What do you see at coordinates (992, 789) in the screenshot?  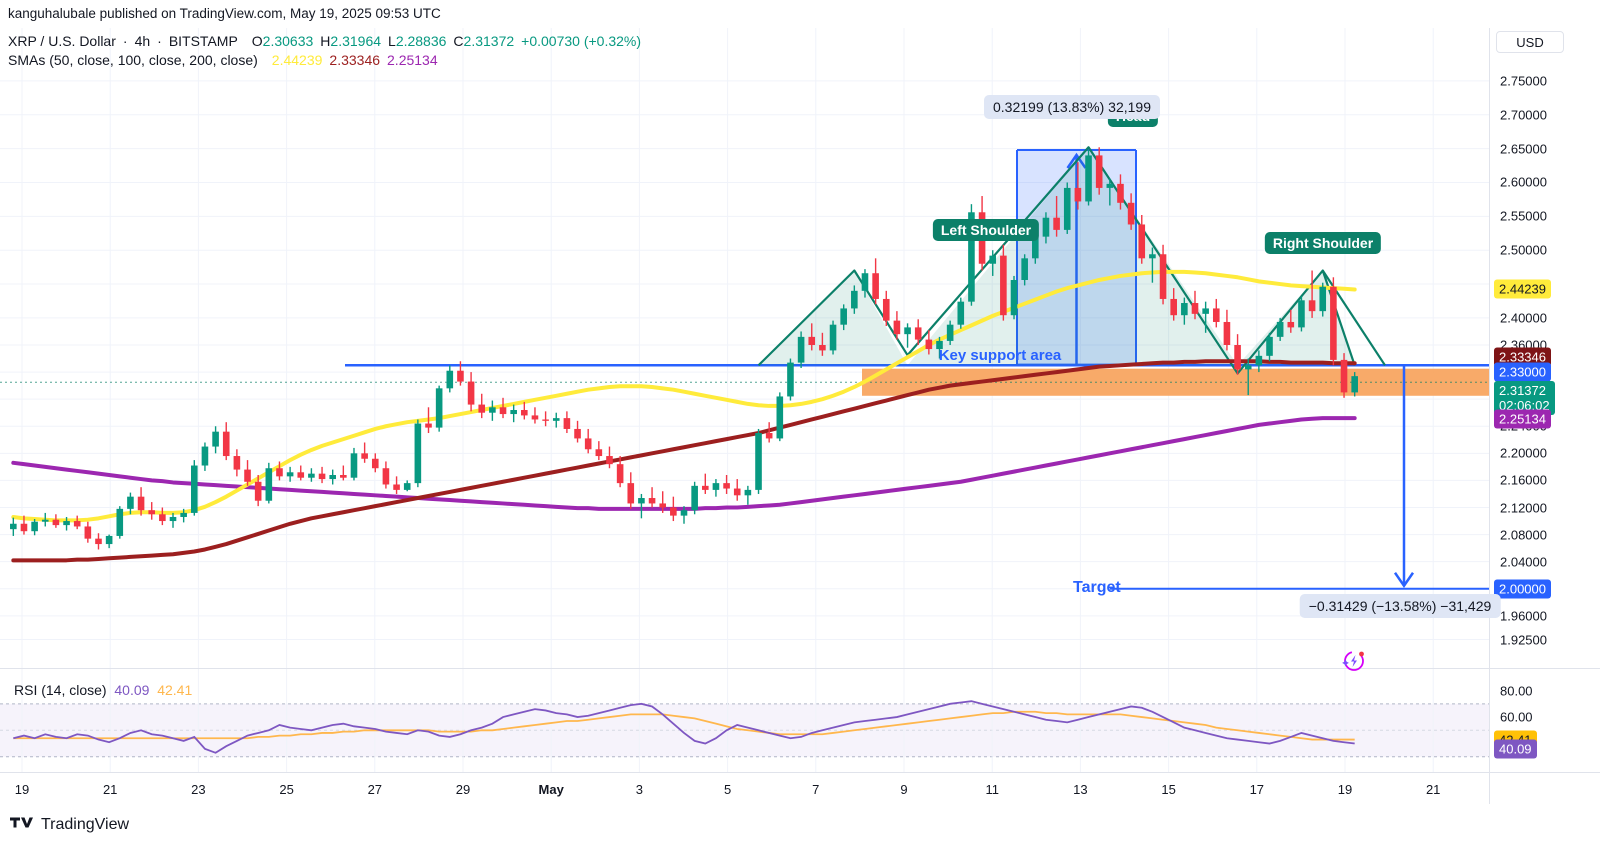 I see `time-tick: 11` at bounding box center [992, 789].